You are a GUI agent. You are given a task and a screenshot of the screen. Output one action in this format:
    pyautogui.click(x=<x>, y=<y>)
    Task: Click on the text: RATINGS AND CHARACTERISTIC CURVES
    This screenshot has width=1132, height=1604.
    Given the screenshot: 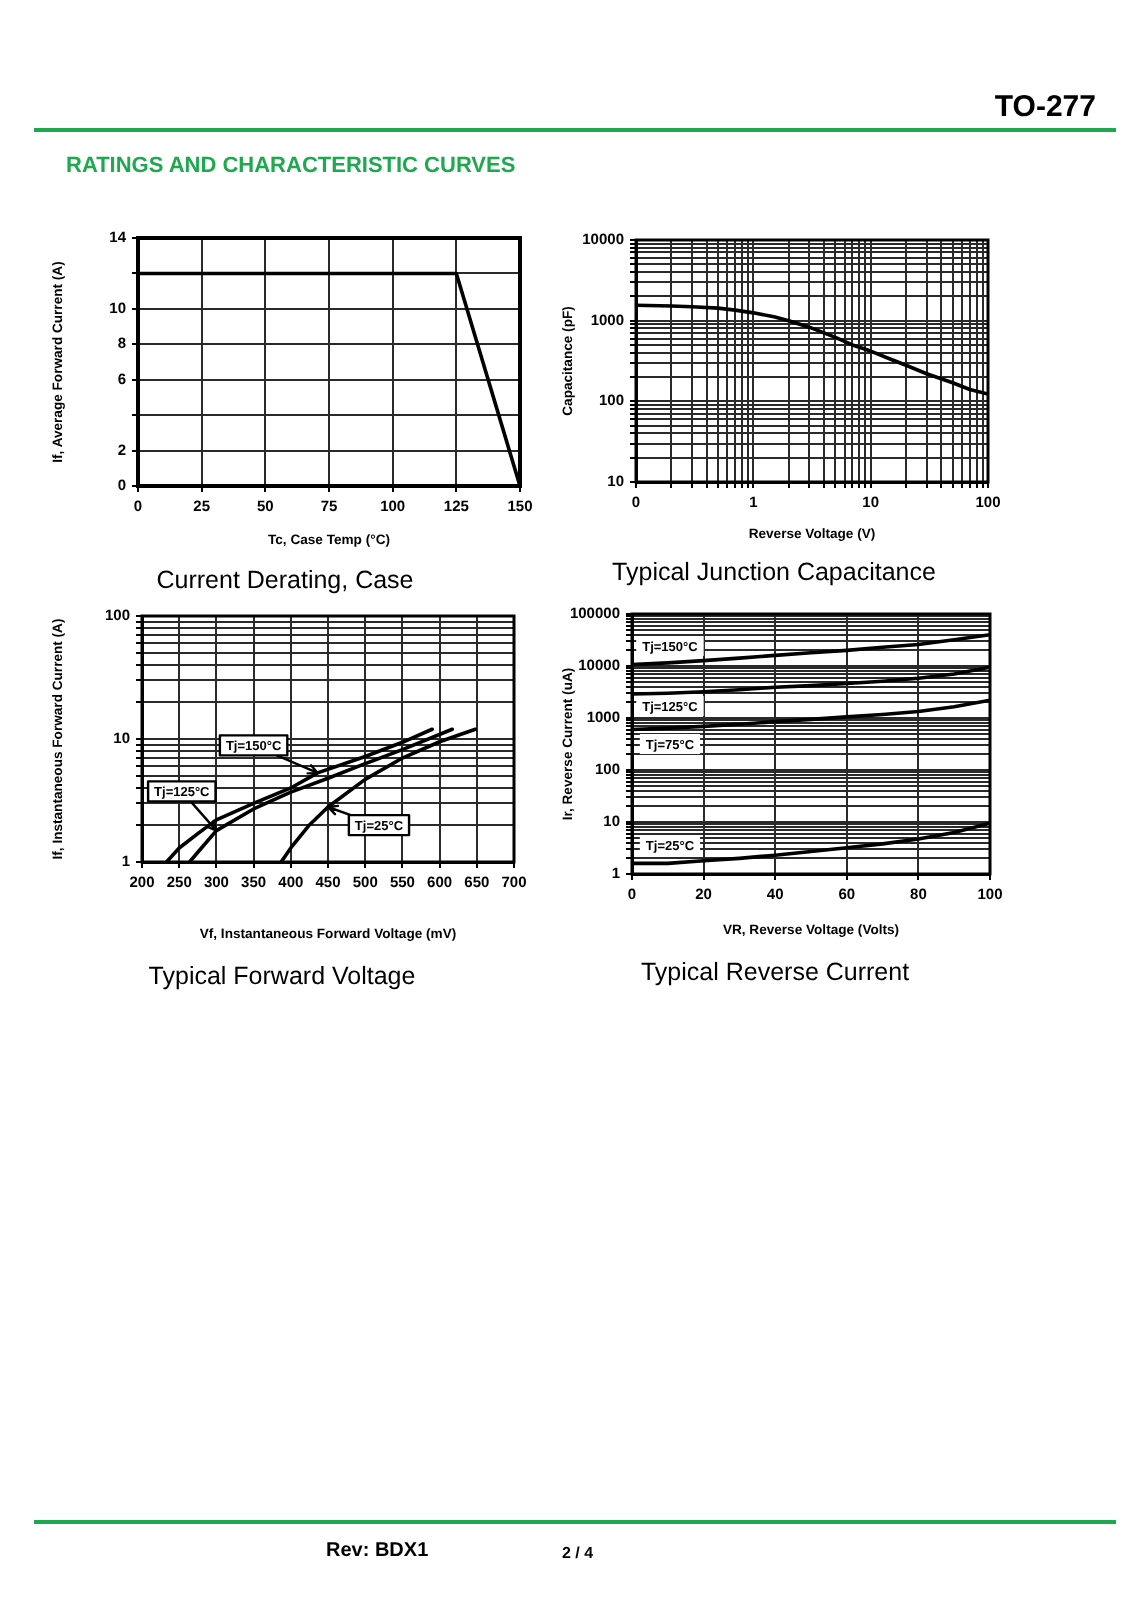 What is the action you would take?
    pyautogui.click(x=291, y=167)
    